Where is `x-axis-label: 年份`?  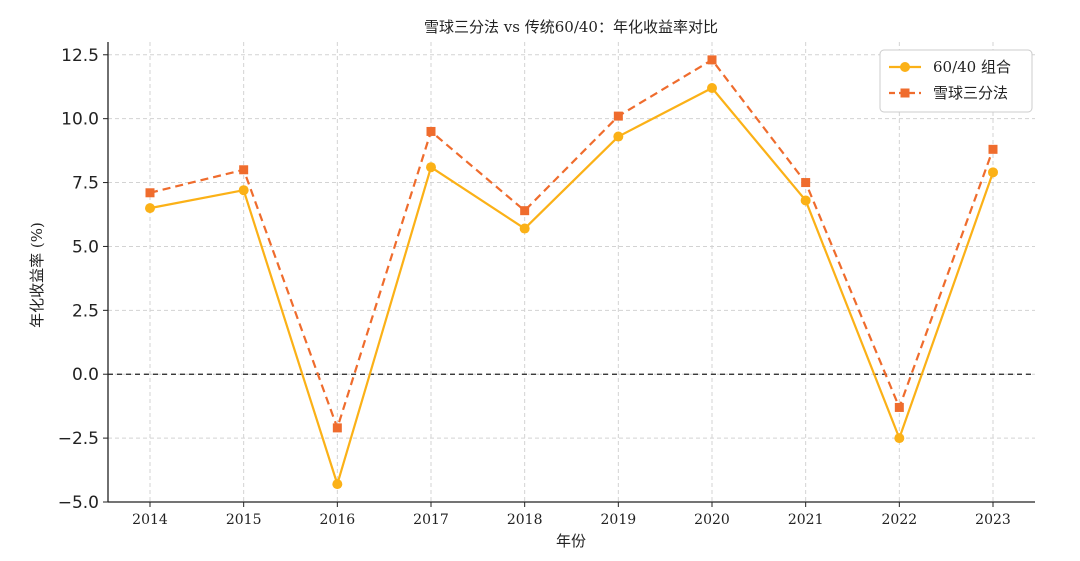
x-axis-label: 年份 is located at coordinates (571, 541).